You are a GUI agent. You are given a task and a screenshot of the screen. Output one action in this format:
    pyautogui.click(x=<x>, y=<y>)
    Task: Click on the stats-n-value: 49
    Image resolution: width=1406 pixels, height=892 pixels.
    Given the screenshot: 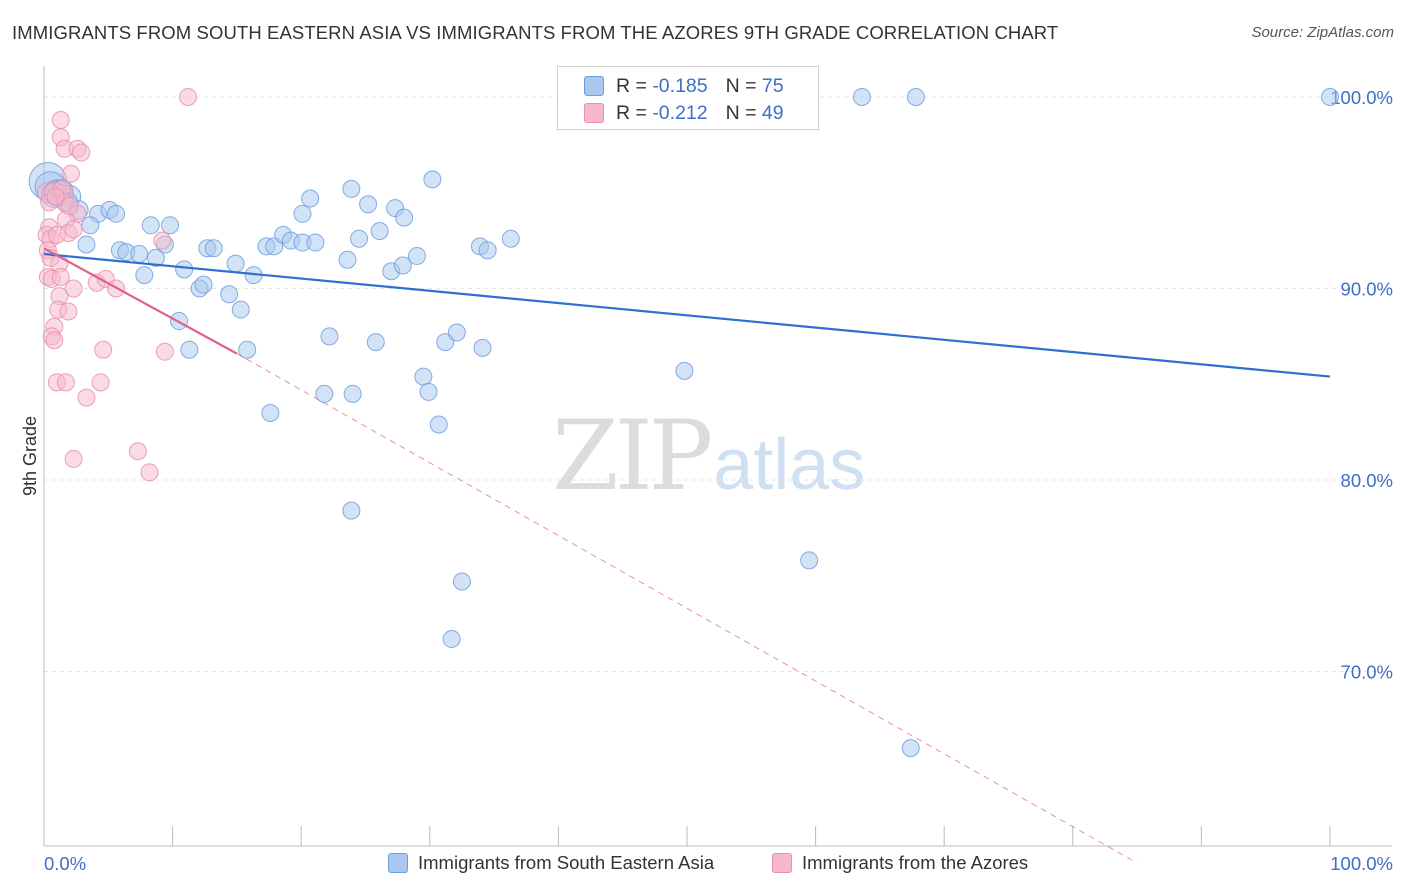 What is the action you would take?
    pyautogui.click(x=772, y=112)
    